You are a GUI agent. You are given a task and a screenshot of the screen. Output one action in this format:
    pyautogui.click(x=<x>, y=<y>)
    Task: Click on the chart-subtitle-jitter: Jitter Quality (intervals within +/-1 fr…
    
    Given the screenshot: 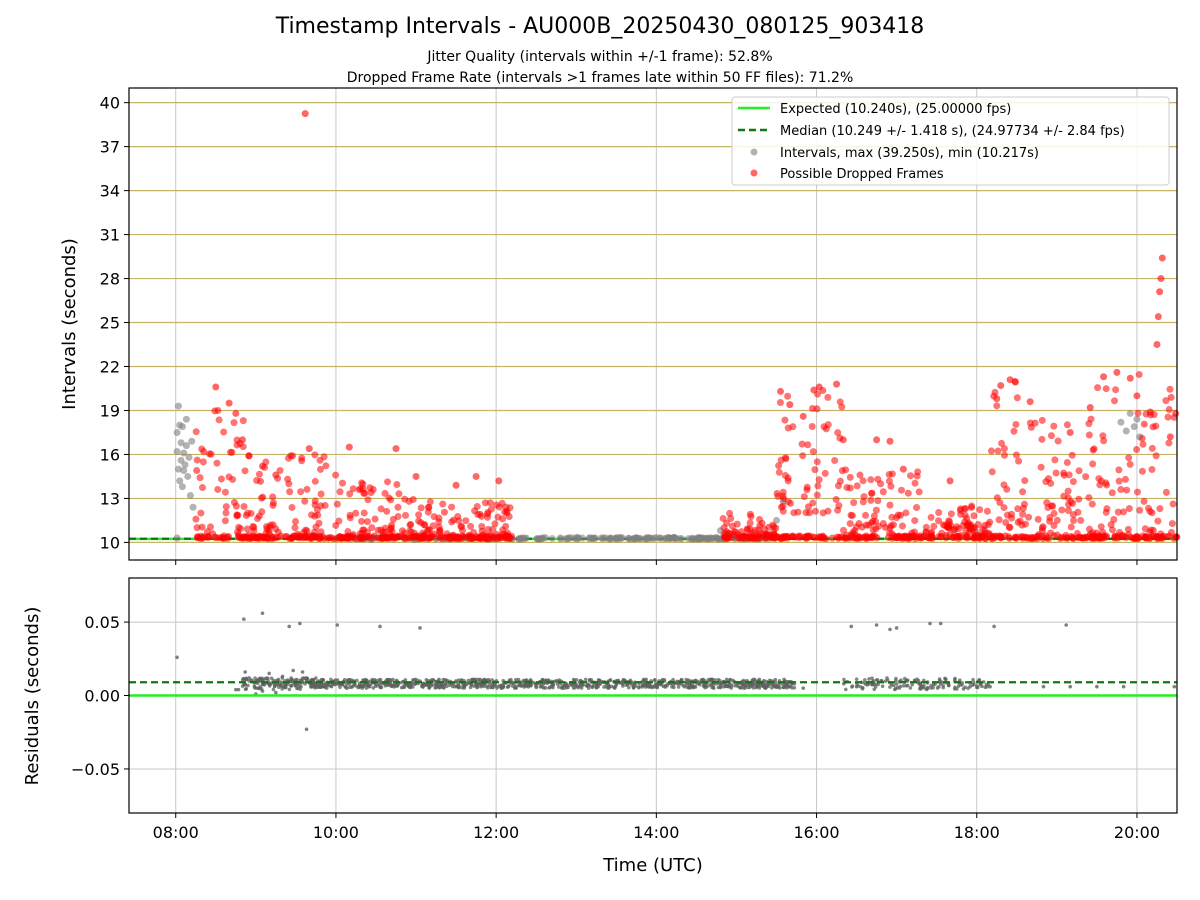 What is the action you would take?
    pyautogui.click(x=600, y=57)
    